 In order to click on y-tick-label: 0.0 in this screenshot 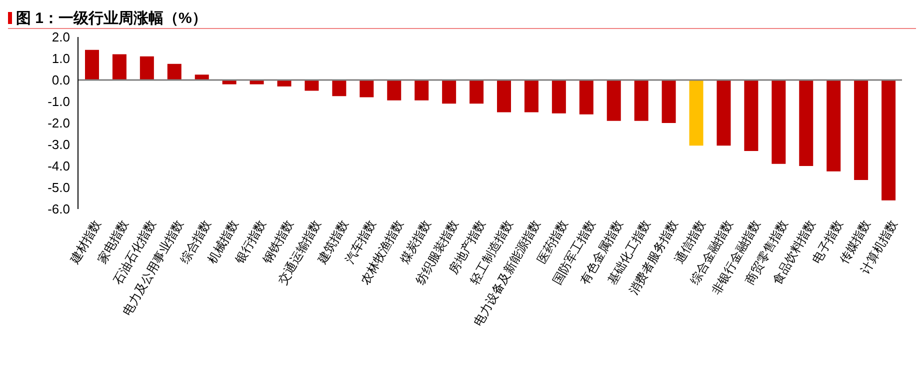, I will do `click(61, 80)`.